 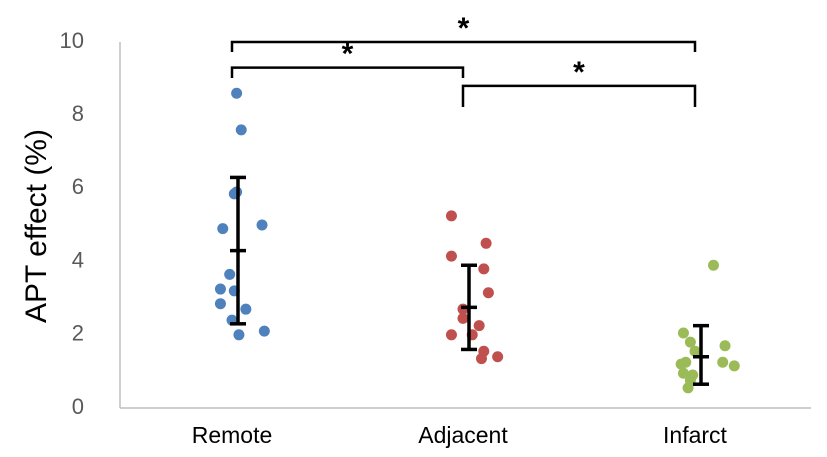 I want to click on x-category-label: Infarct, so click(x=695, y=435).